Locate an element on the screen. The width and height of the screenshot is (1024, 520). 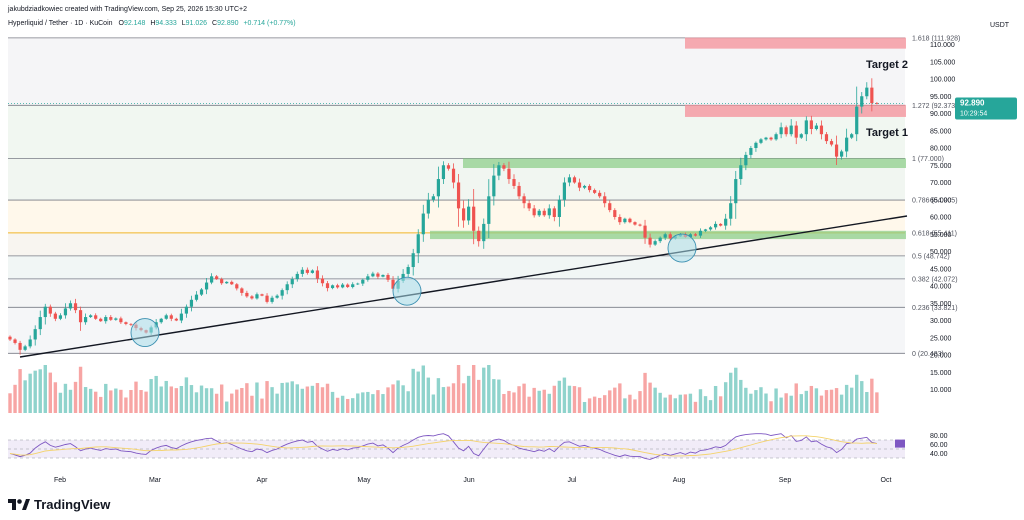
resistance-zone is located at coordinates (795, 110).